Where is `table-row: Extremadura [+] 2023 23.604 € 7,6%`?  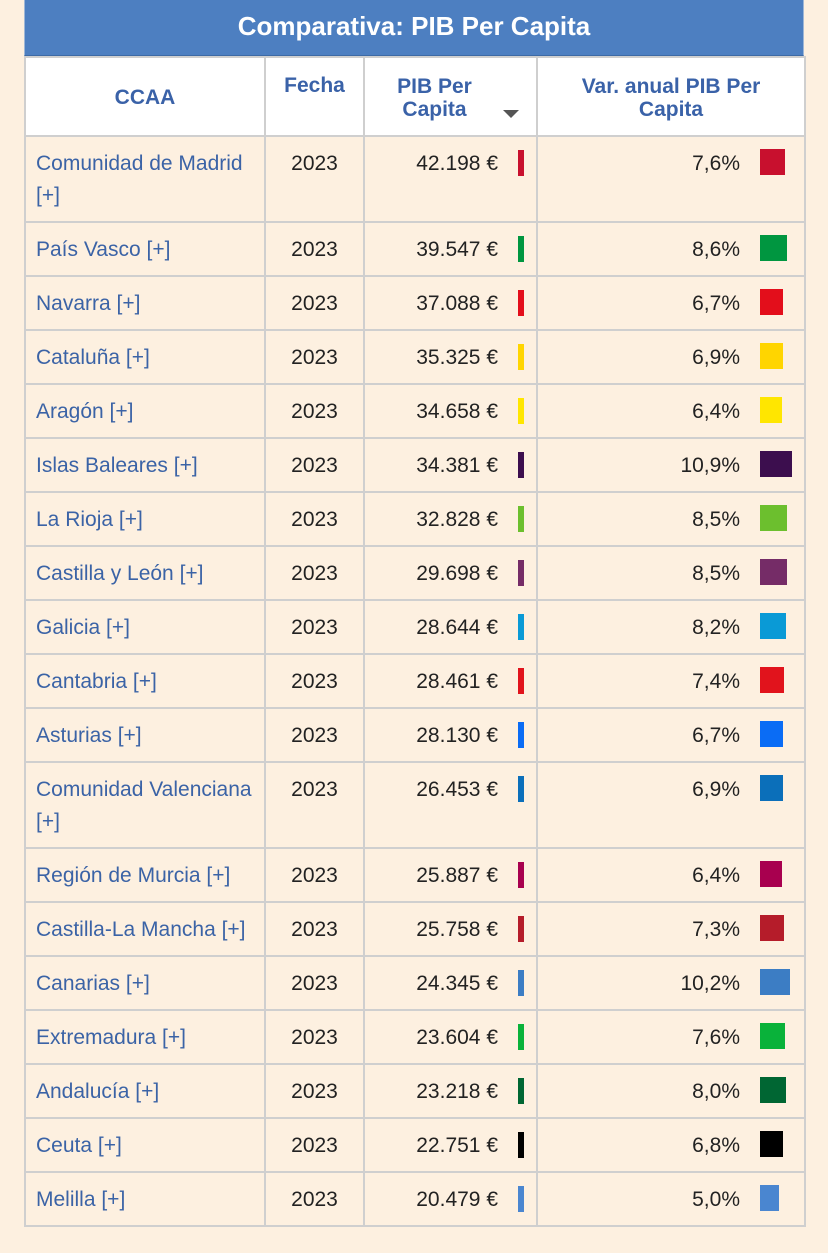
table-row: Extremadura [+] 2023 23.604 € 7,6% is located at coordinates (415, 1037).